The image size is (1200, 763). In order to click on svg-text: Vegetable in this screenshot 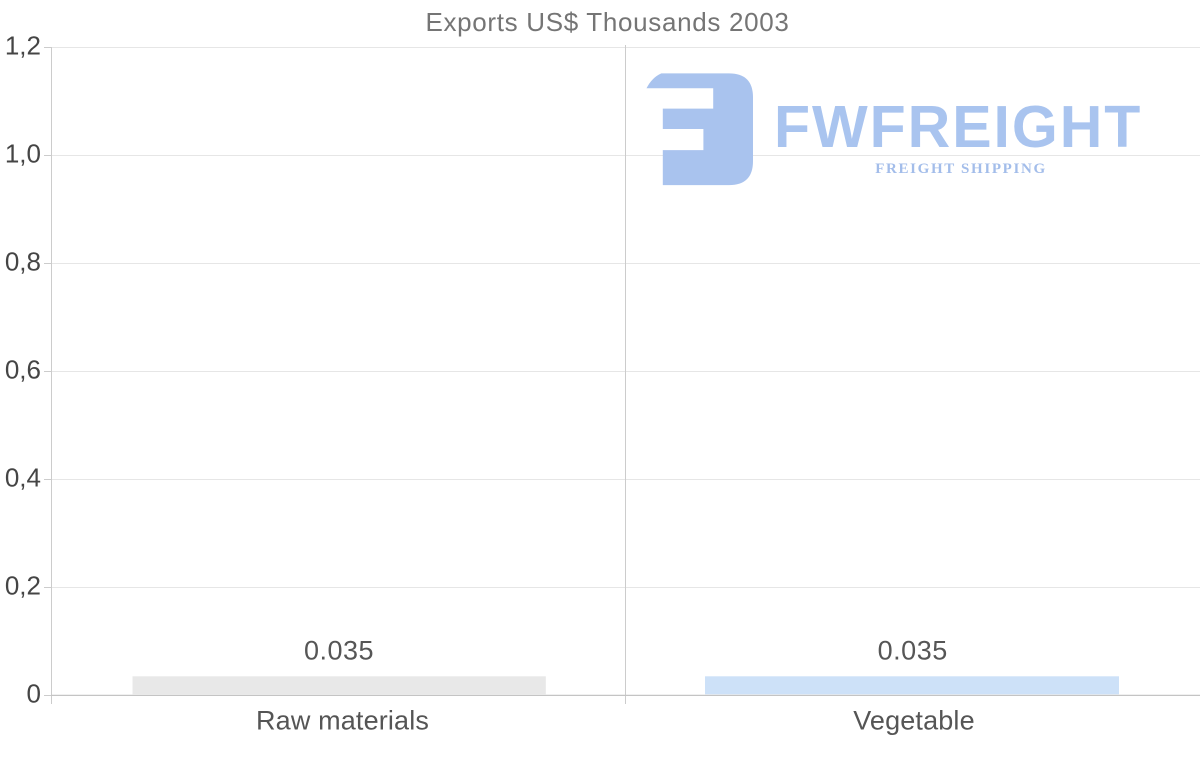, I will do `click(913, 720)`.